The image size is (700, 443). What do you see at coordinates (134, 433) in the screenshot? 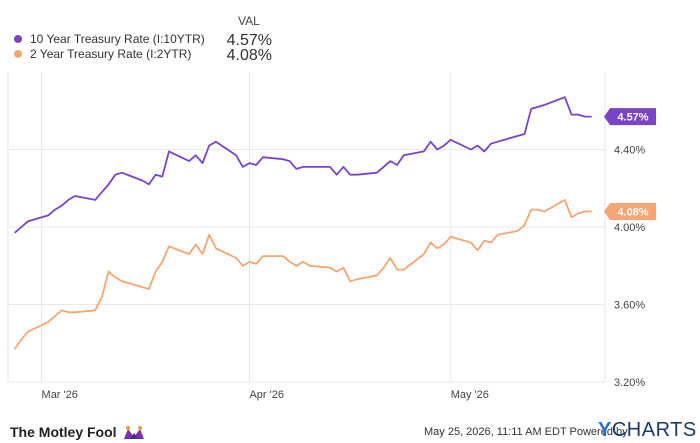
I see `jester-hat-icon` at bounding box center [134, 433].